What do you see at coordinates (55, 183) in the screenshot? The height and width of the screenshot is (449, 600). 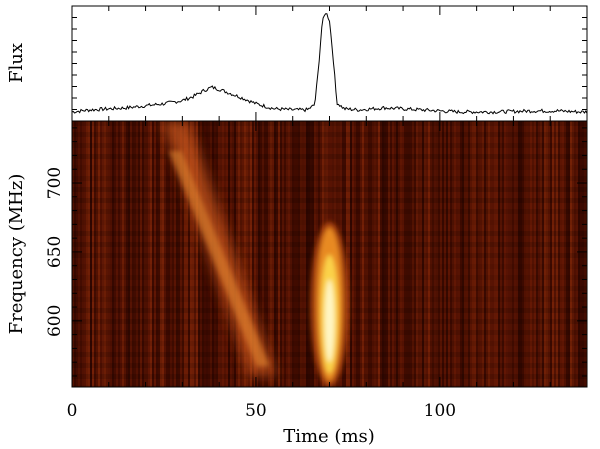 I see `y-tick-label: 700` at bounding box center [55, 183].